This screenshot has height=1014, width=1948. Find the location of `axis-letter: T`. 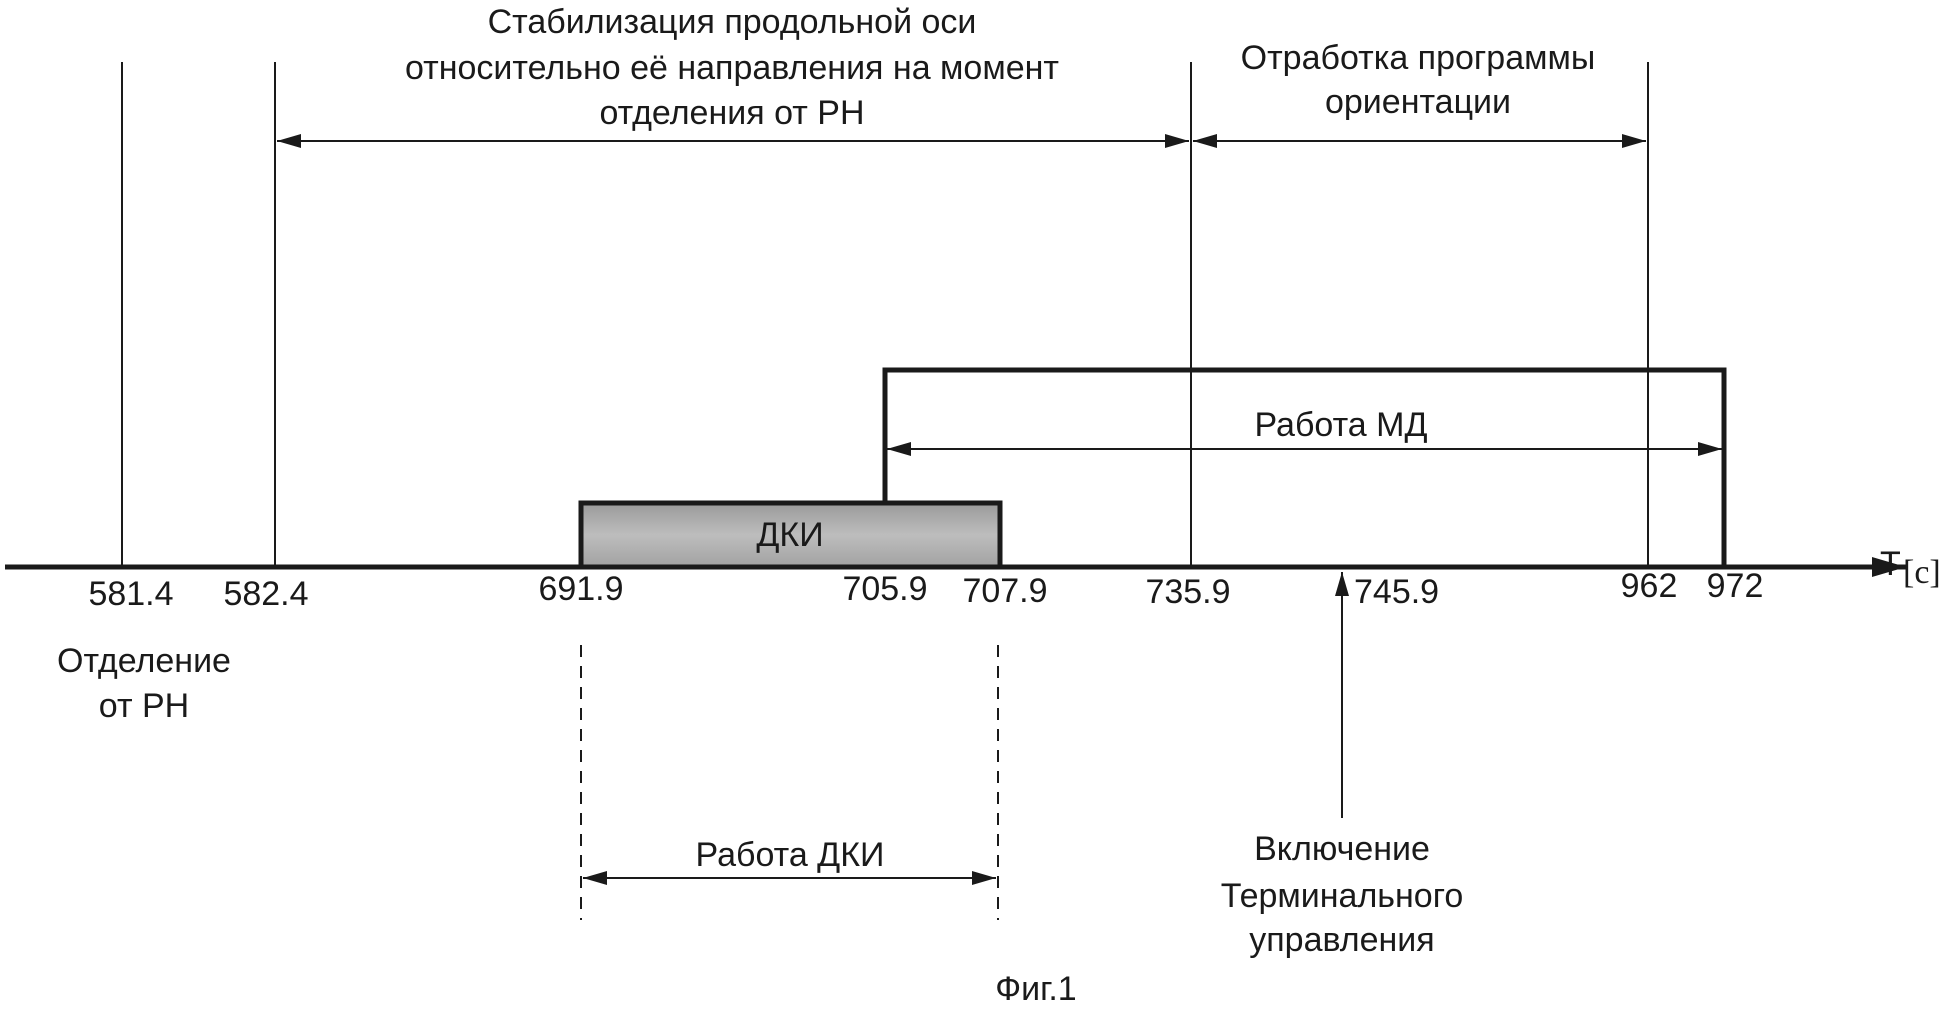

axis-letter: T is located at coordinates (1890, 564).